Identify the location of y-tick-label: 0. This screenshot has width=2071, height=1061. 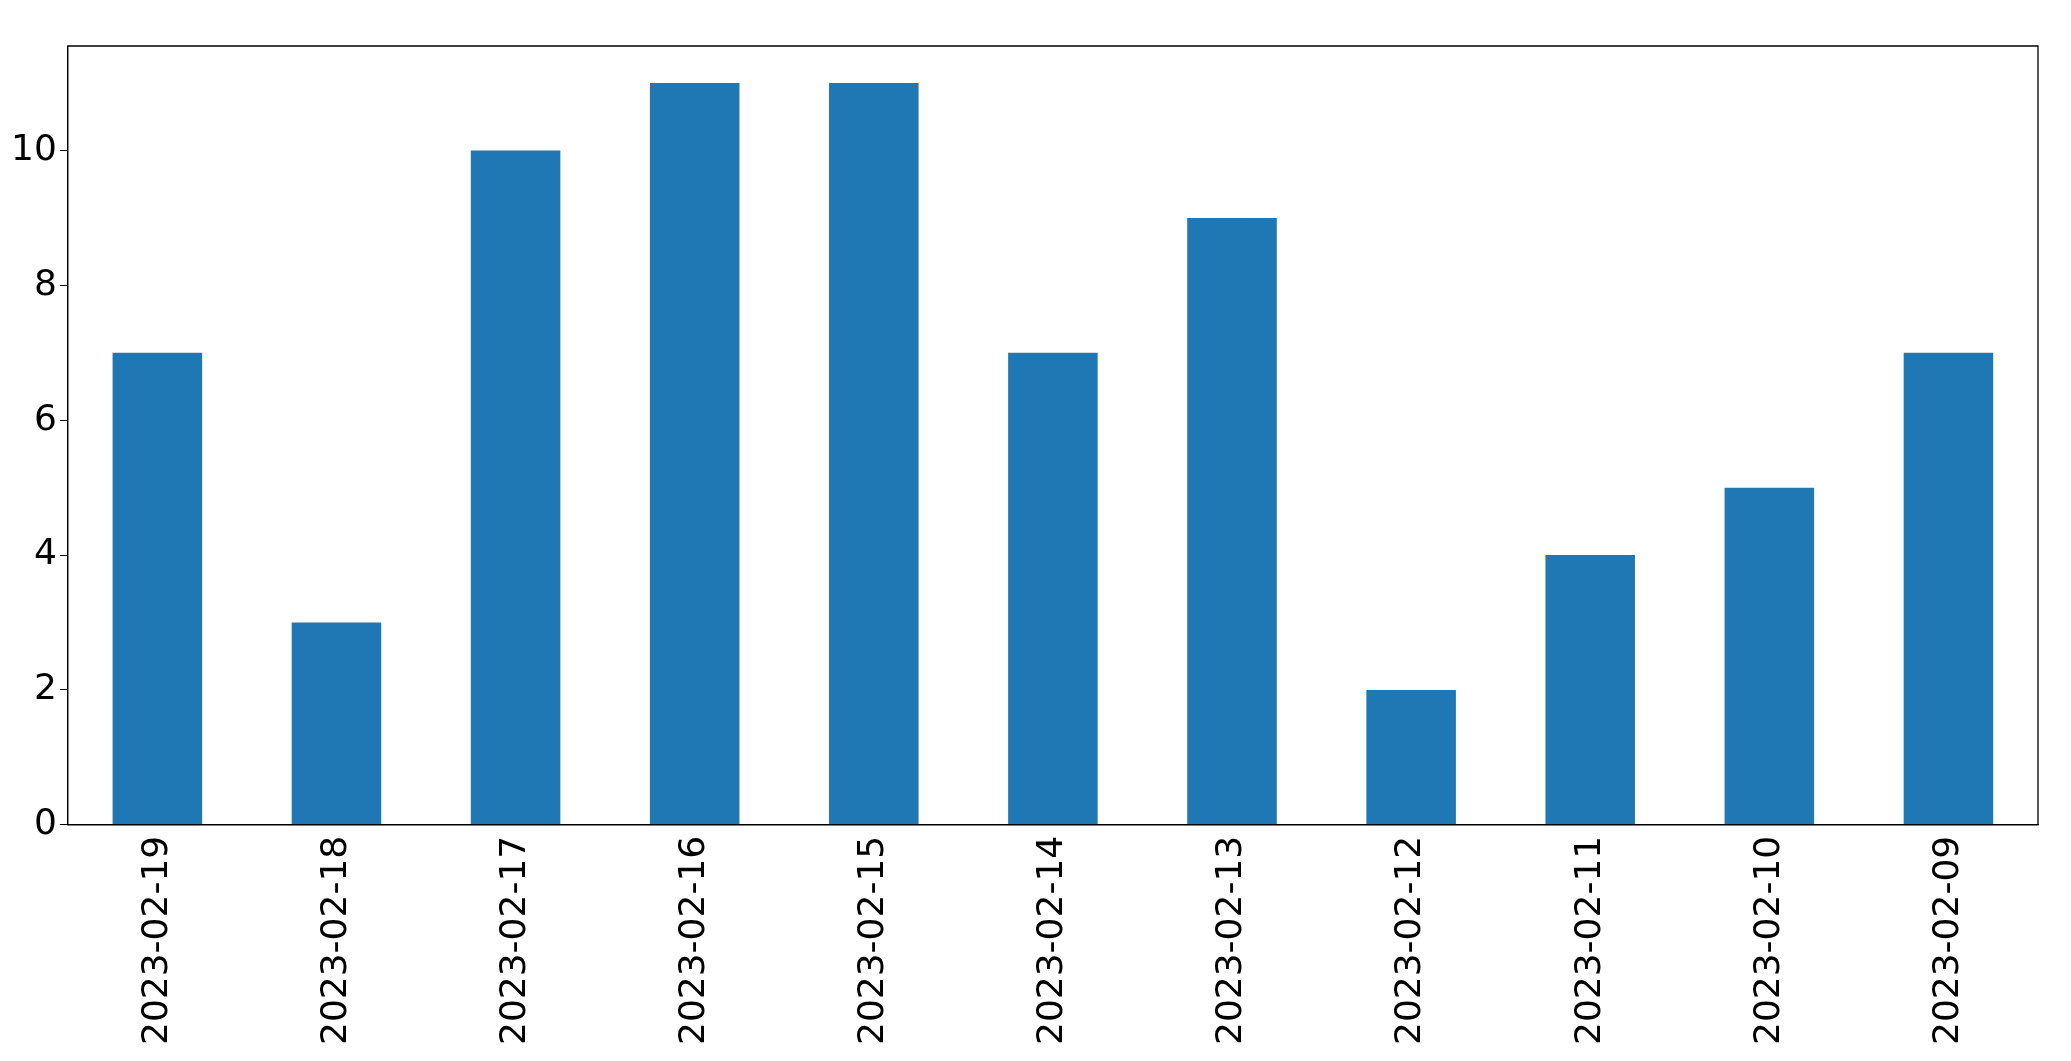
(45, 822).